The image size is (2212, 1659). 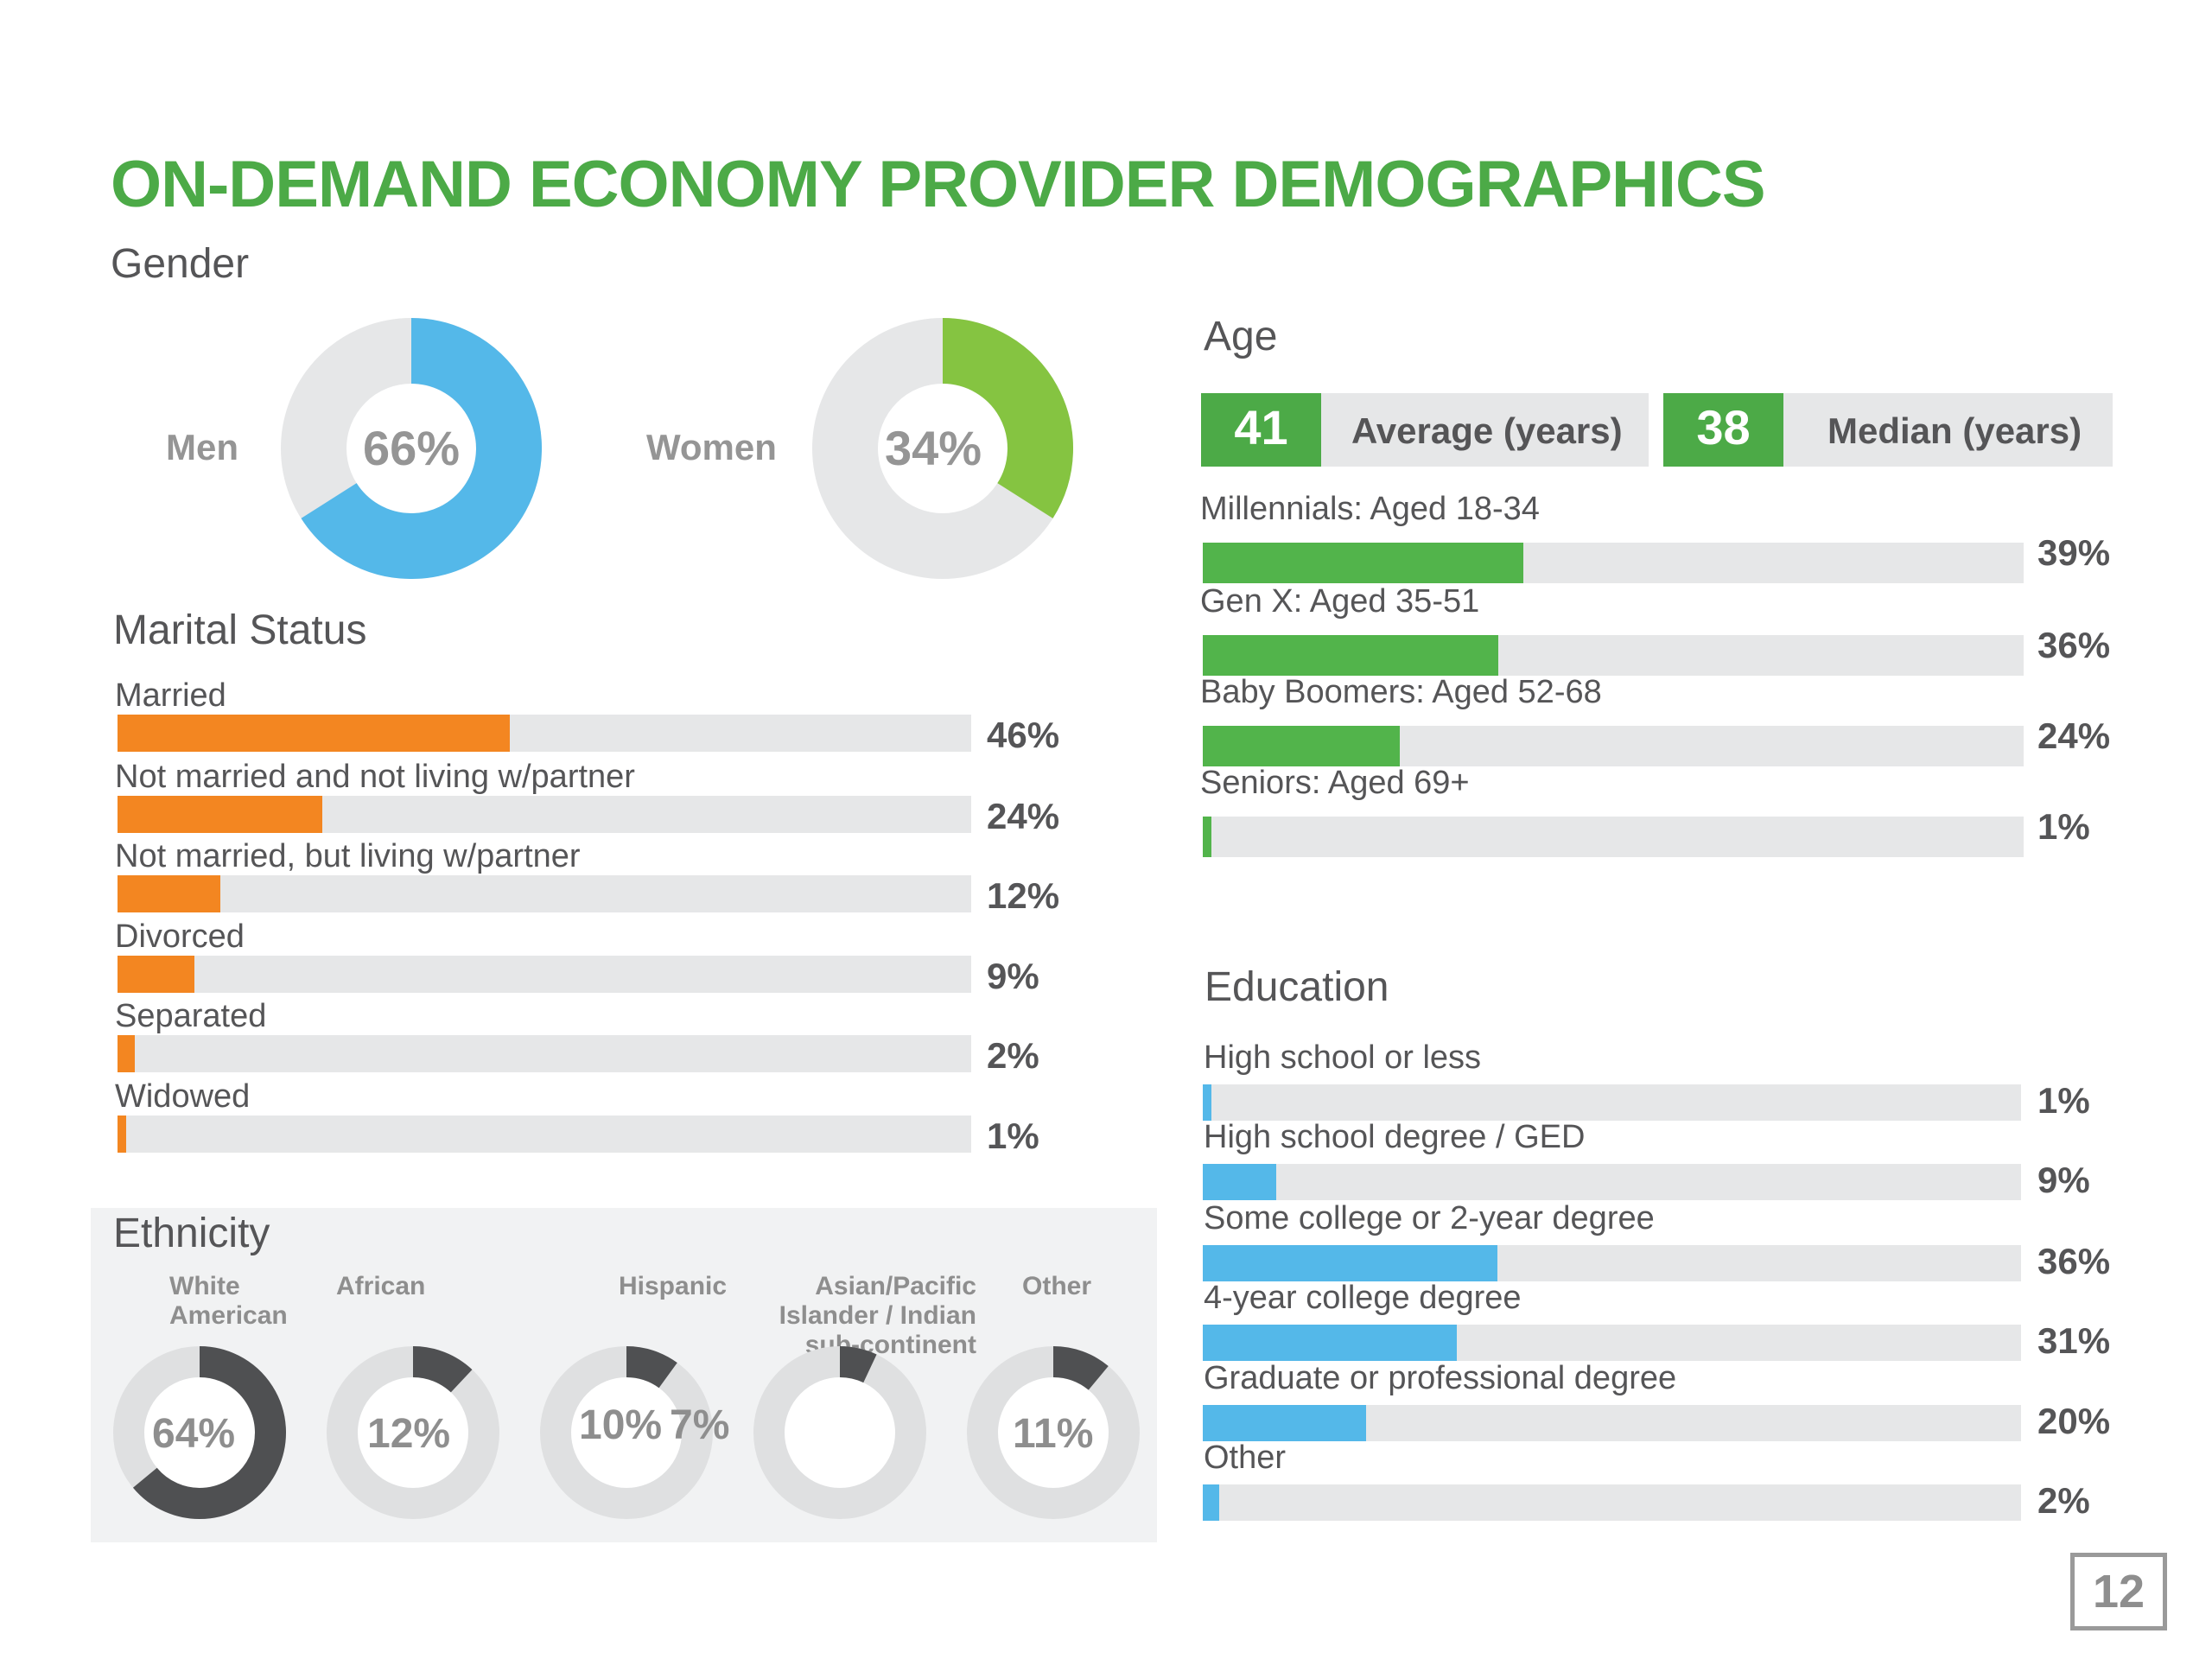 What do you see at coordinates (2074, 735) in the screenshot?
I see `age-value: 24%` at bounding box center [2074, 735].